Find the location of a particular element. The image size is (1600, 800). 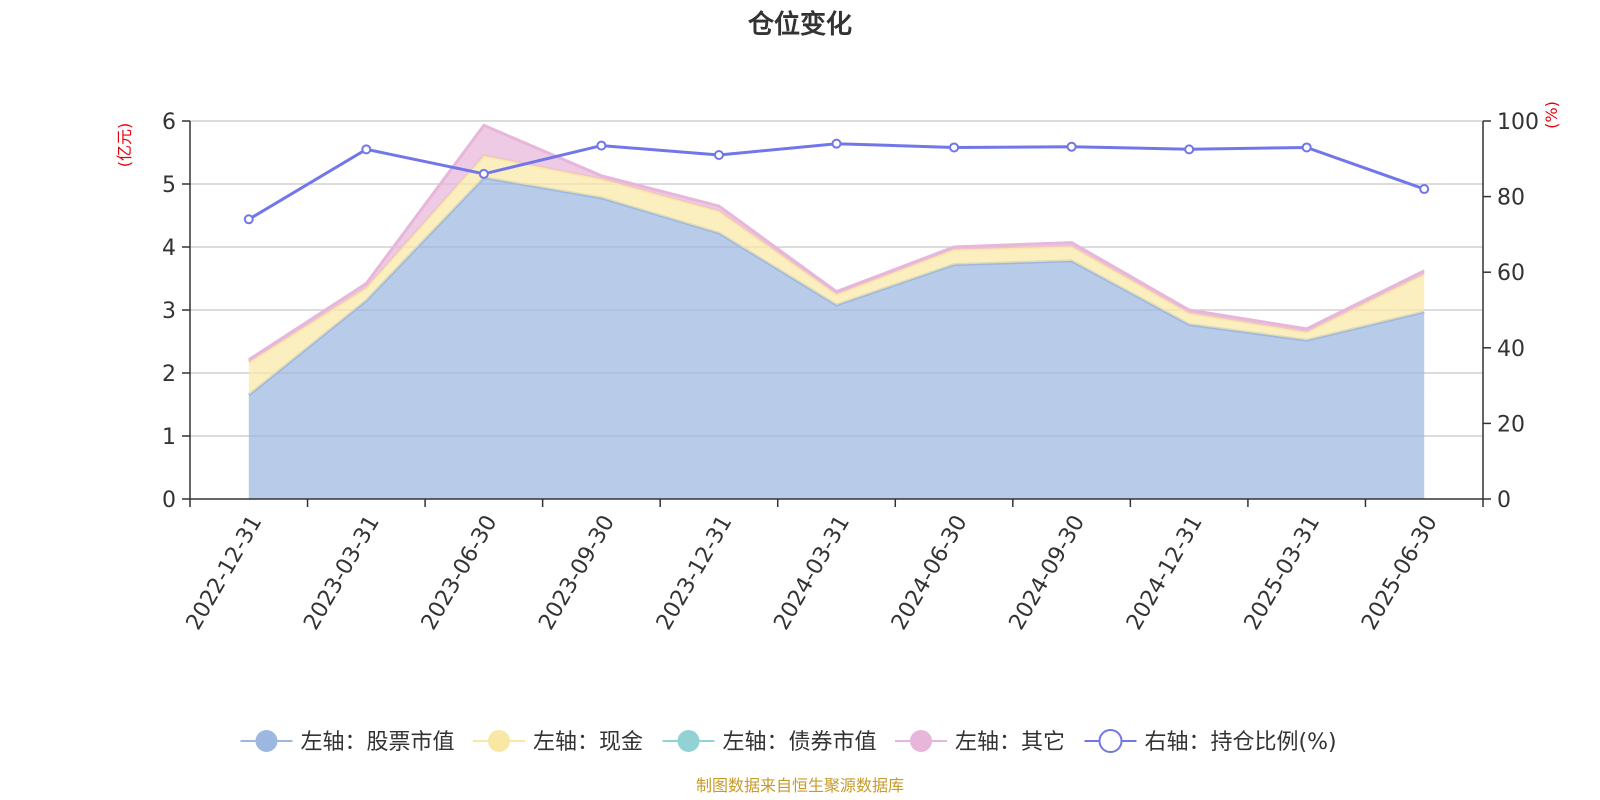

ratio-line is located at coordinates (836, 181).